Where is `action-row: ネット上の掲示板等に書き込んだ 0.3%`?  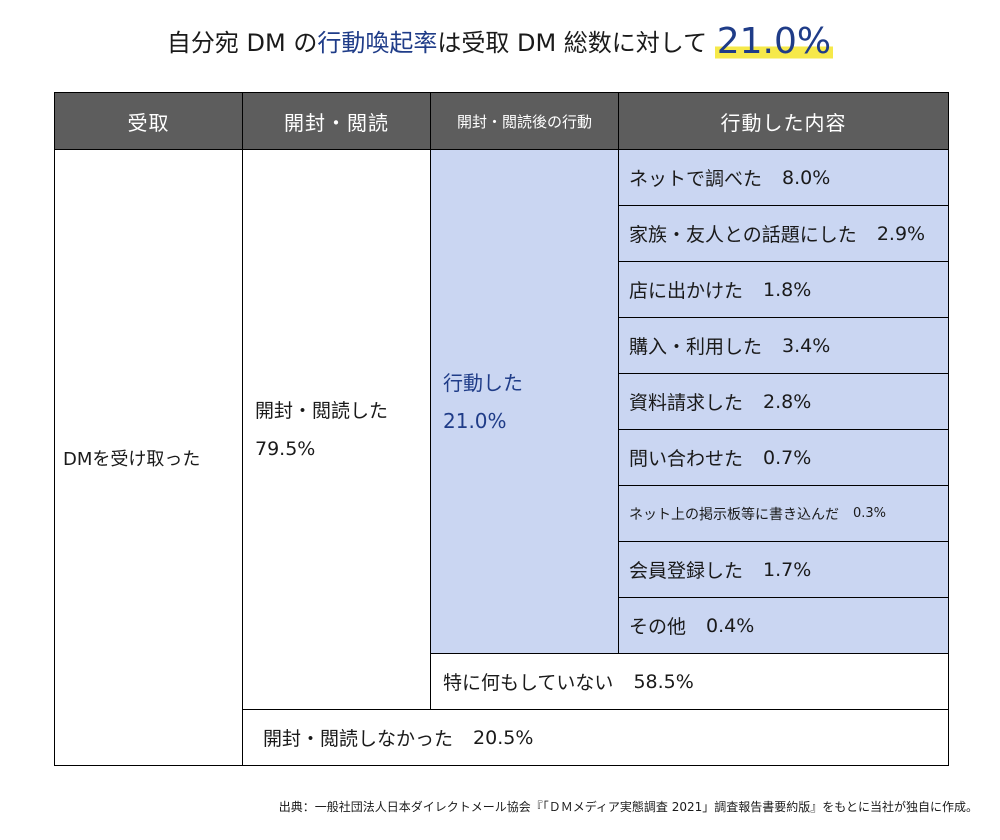
action-row: ネット上の掲示板等に書き込んだ 0.3% is located at coordinates (783, 513).